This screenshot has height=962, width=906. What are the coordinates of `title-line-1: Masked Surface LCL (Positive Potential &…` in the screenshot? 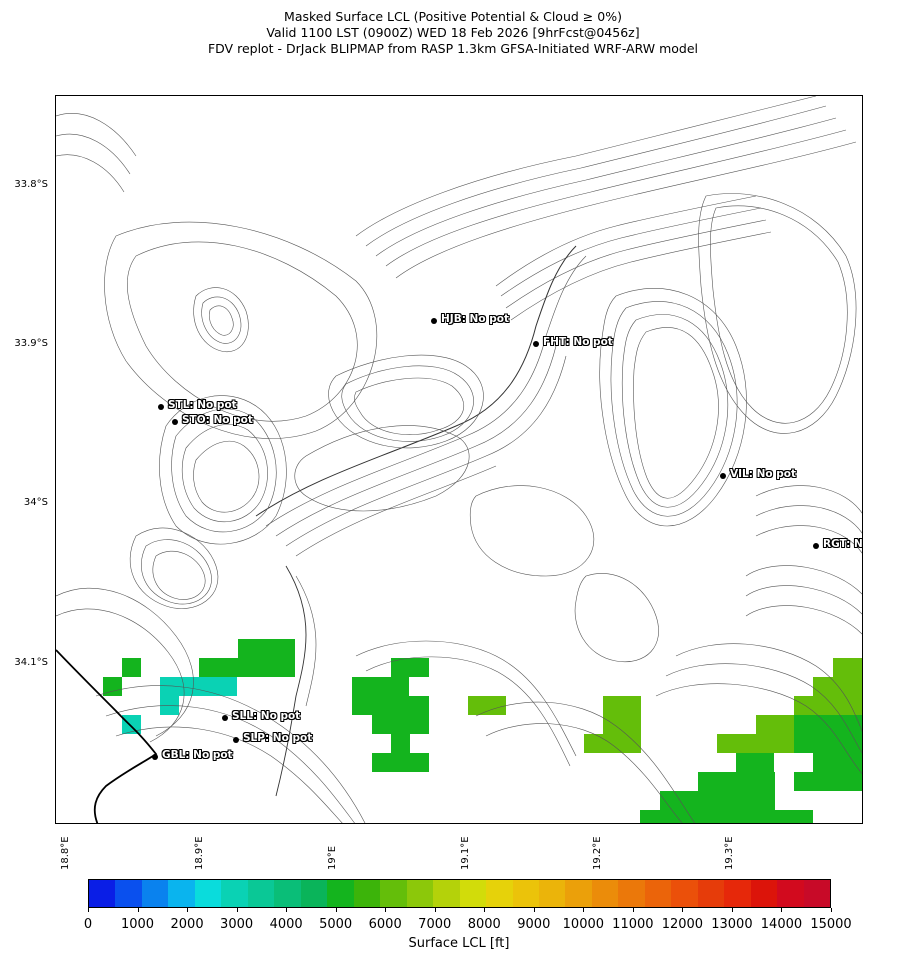 It's located at (453, 16).